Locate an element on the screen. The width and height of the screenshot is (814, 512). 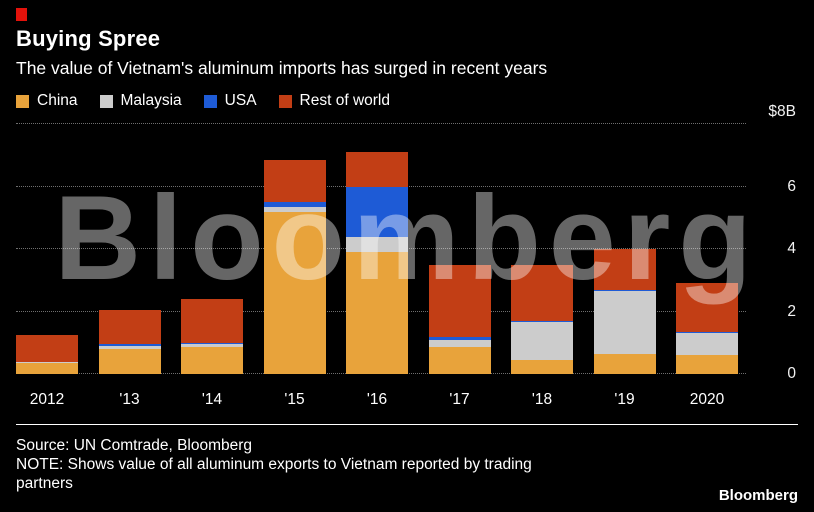
y-tick-label: 6 is located at coordinates (791, 186).